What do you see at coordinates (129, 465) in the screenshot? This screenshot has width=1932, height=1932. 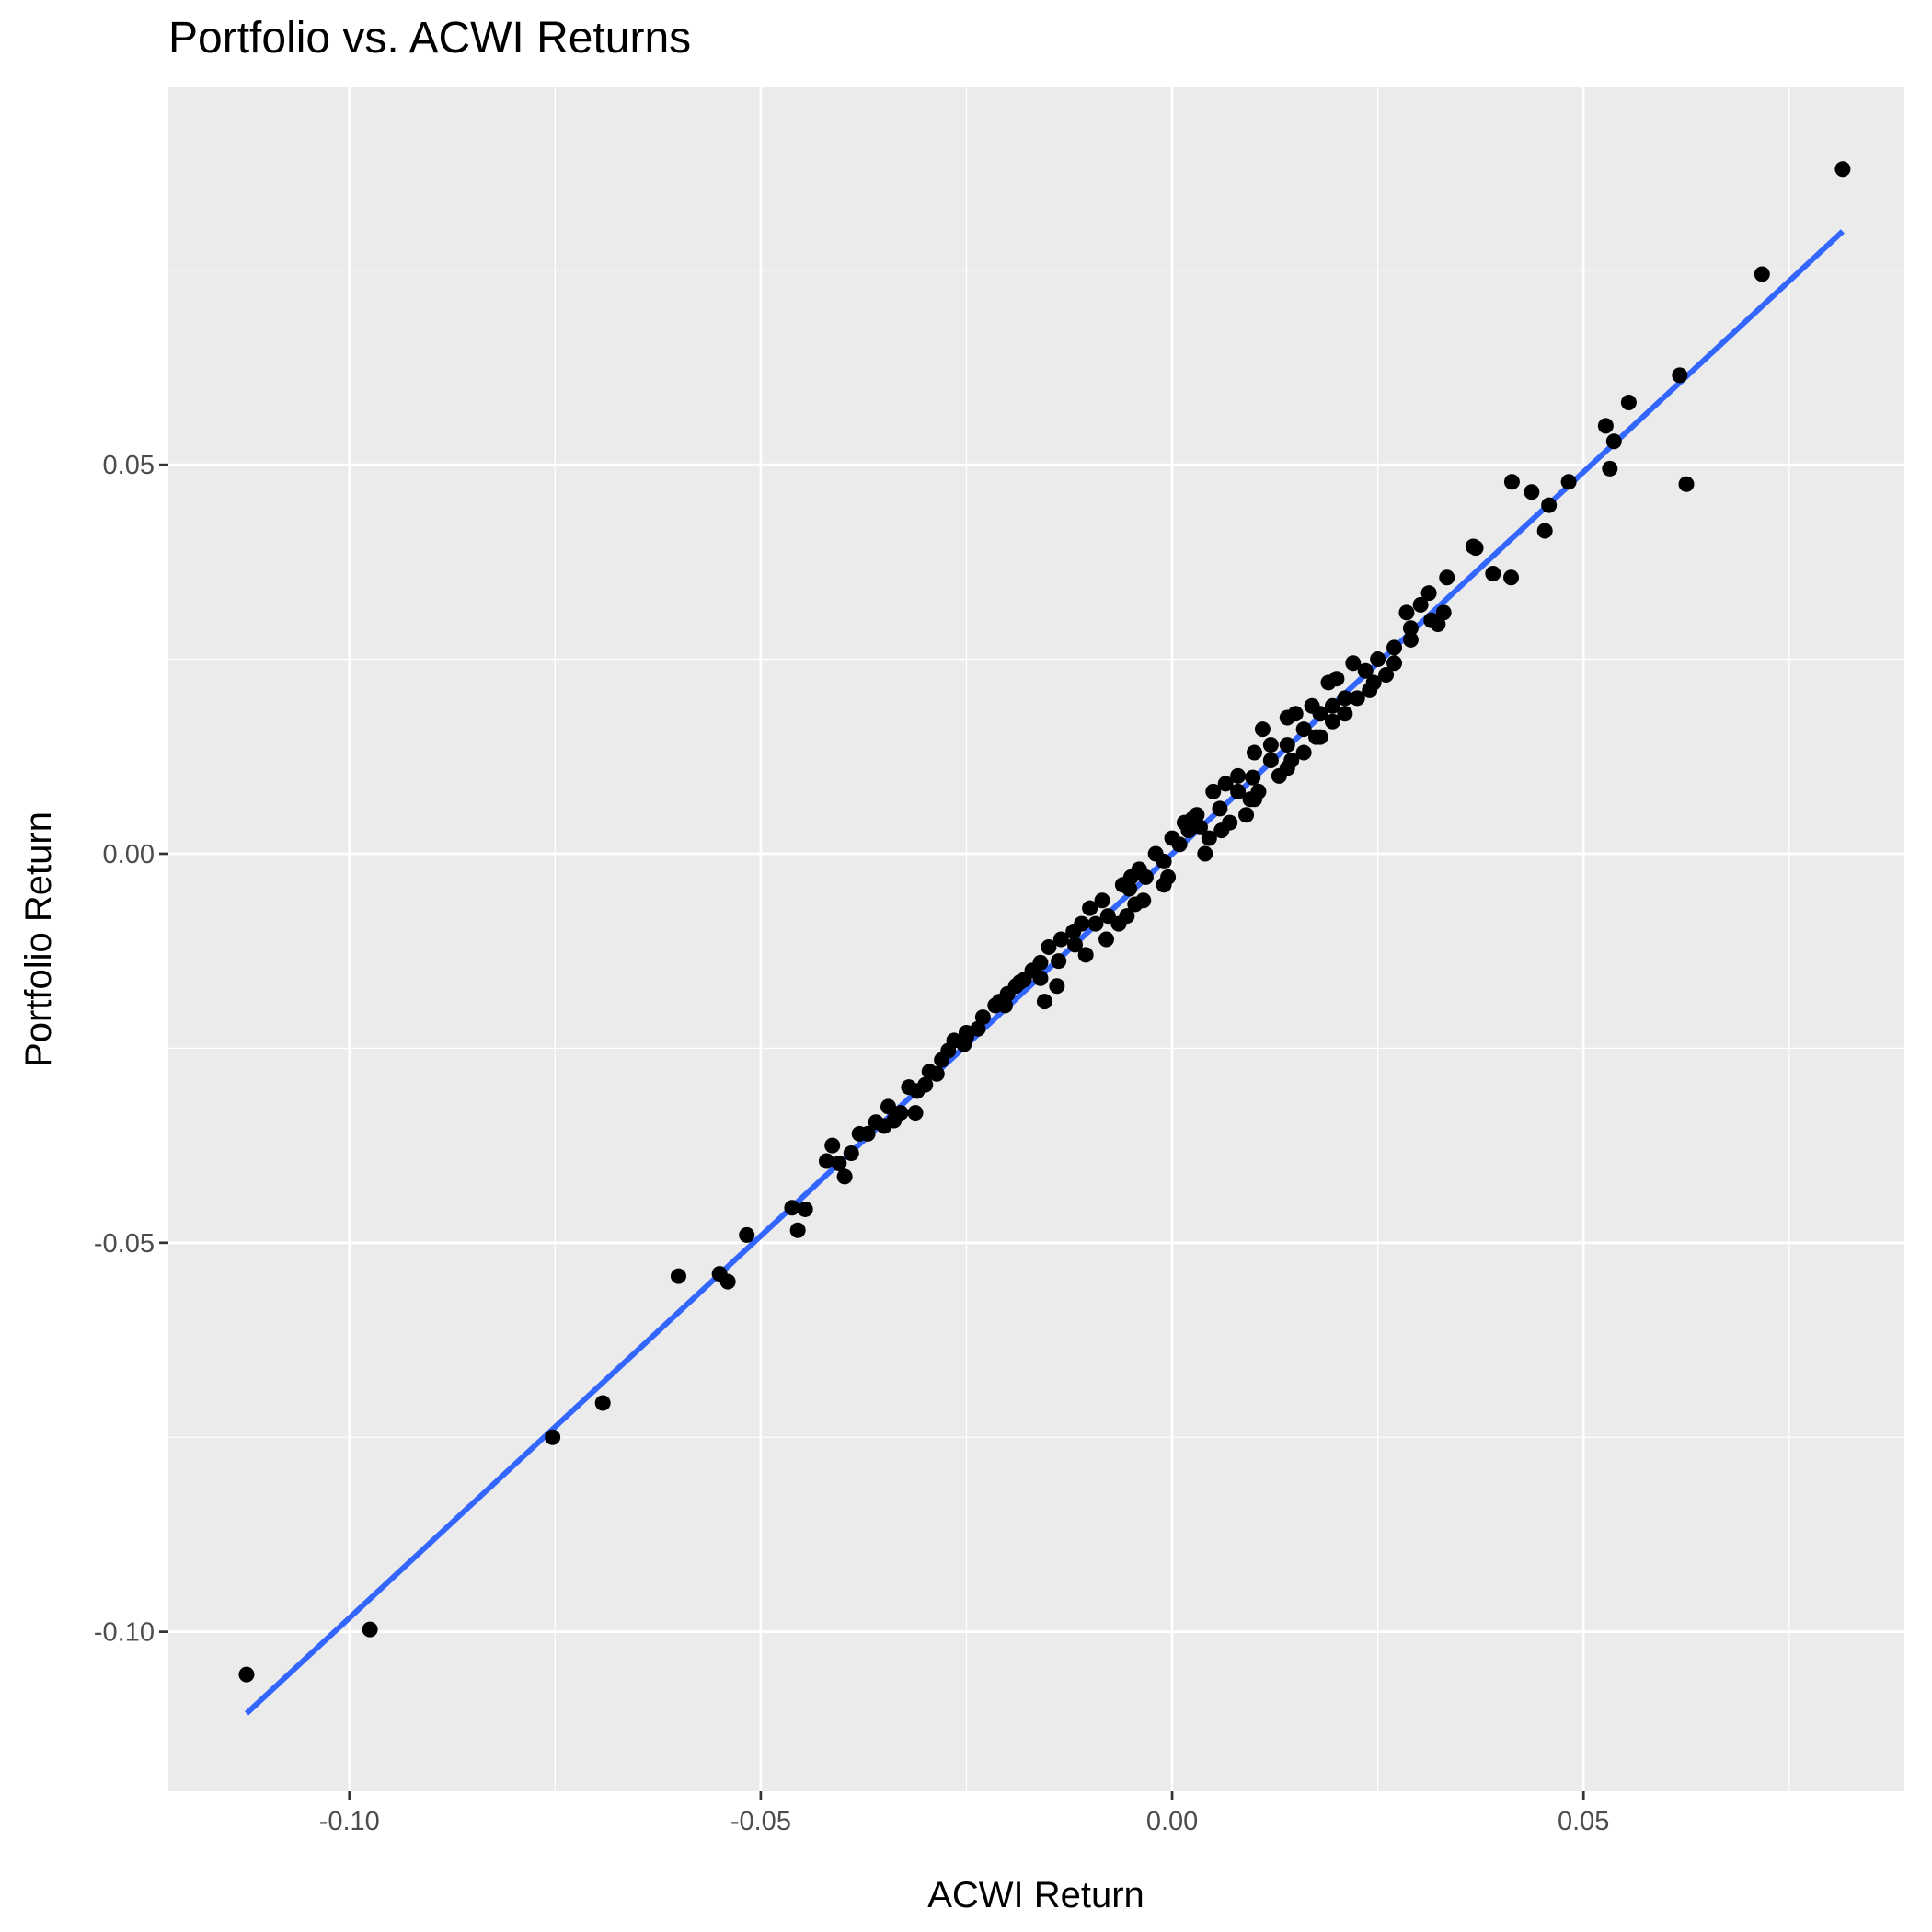 I see `y-tick-label: 0.05` at bounding box center [129, 465].